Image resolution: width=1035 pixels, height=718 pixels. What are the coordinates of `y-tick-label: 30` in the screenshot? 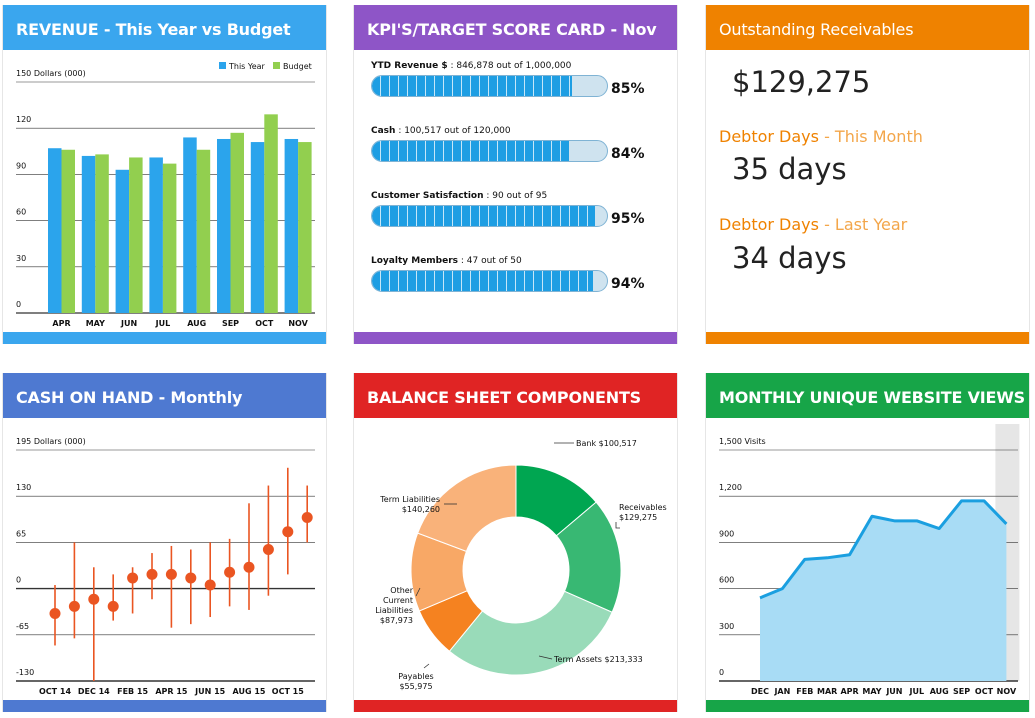 It's located at (21, 258).